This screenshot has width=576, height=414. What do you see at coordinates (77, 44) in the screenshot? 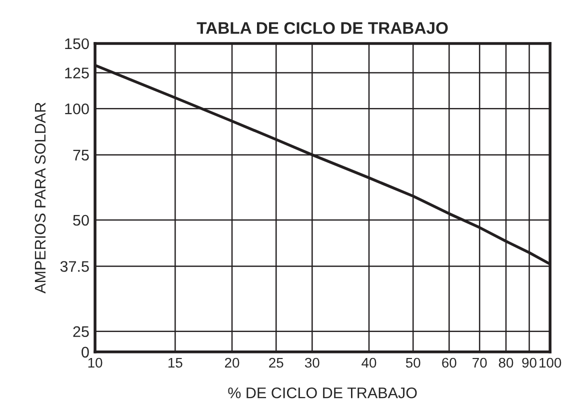
I see `y-tick-label: 150` at bounding box center [77, 44].